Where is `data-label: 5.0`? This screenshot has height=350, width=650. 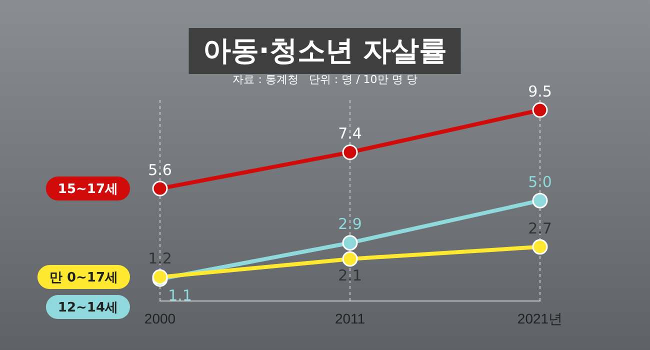
data-label: 5.0 is located at coordinates (540, 181).